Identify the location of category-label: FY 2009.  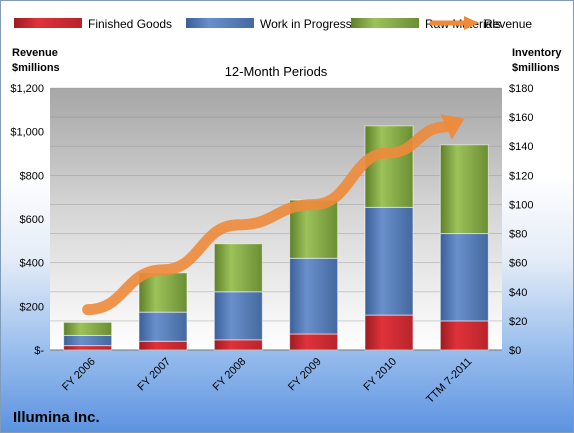
(305, 375).